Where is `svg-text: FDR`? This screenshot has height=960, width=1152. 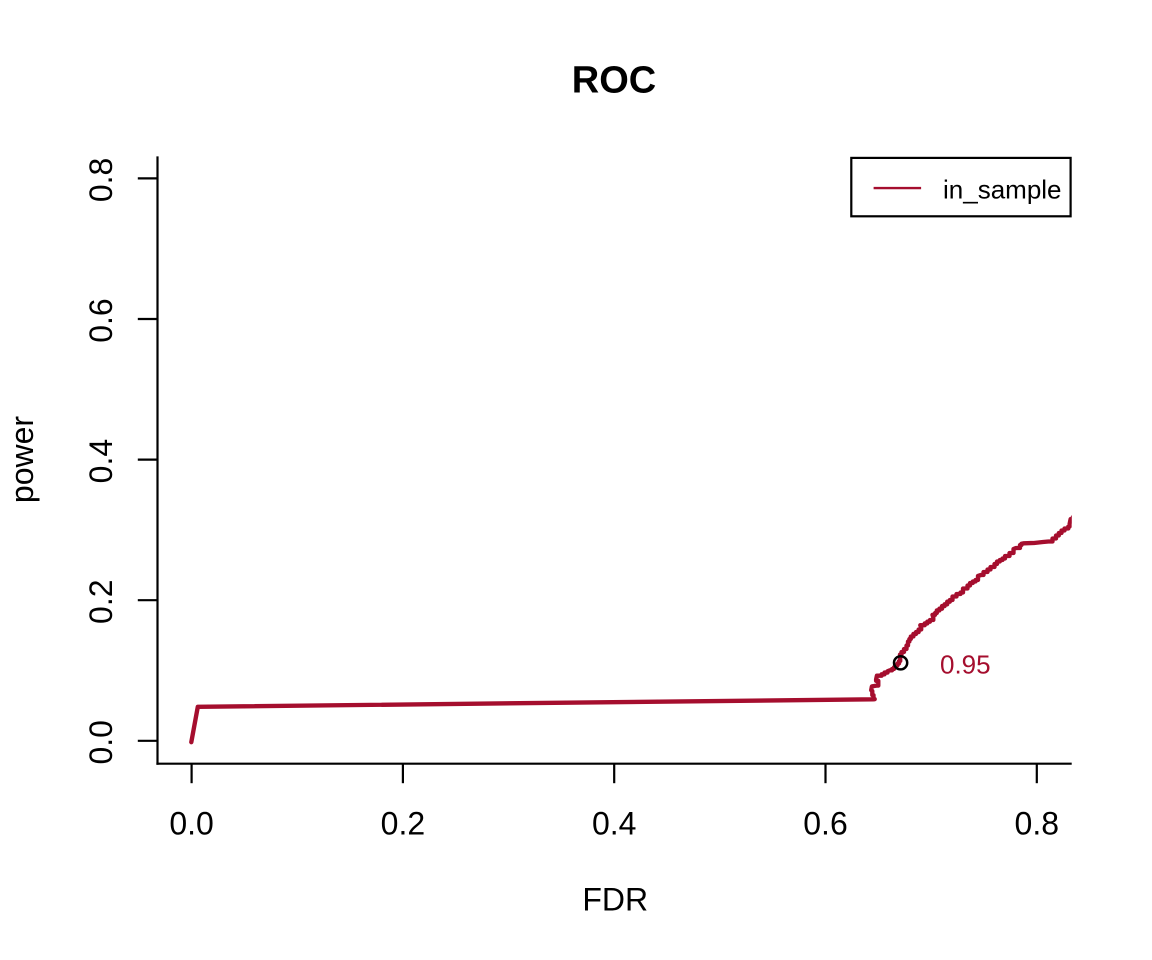
svg-text: FDR is located at coordinates (615, 900).